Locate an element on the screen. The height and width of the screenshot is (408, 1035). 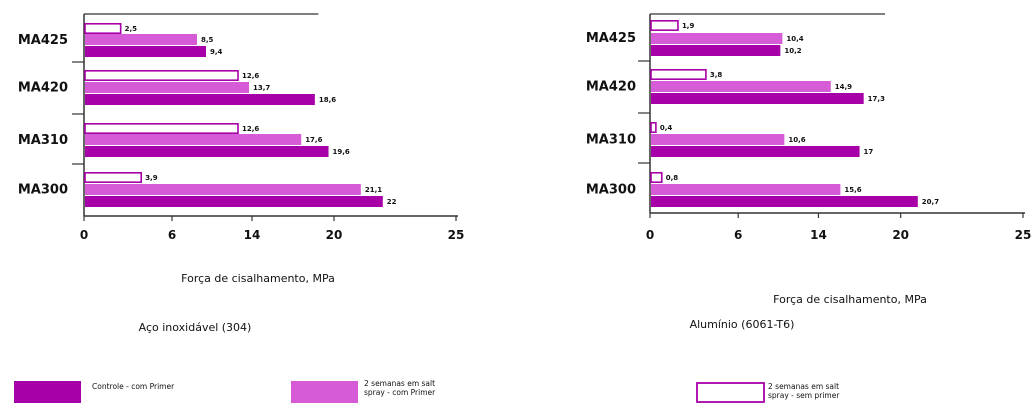
data-label: 22 is located at coordinates (392, 202).